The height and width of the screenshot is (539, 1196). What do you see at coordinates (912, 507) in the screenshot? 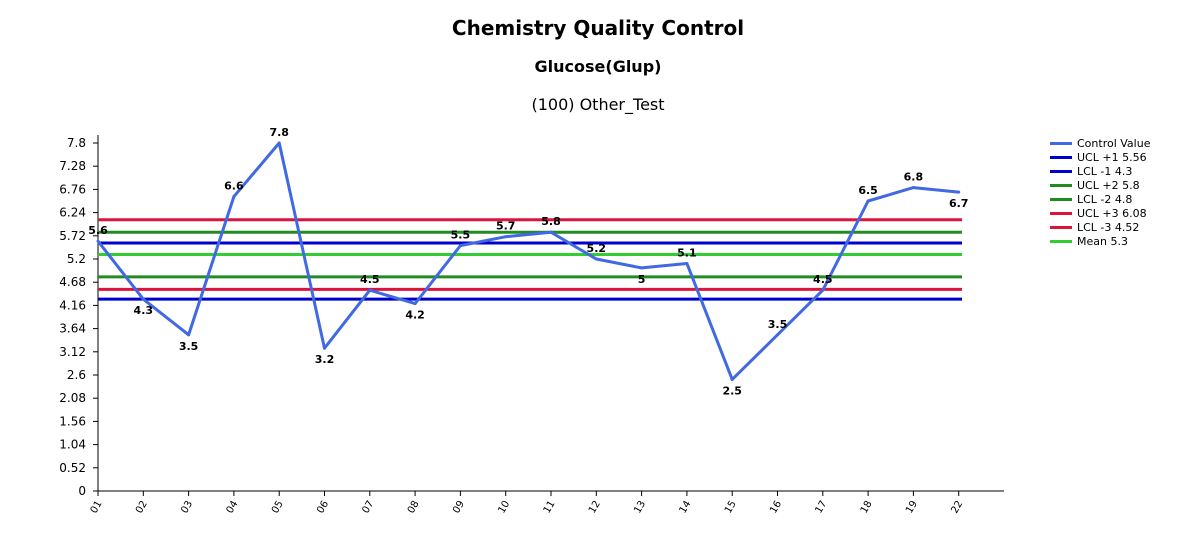
I see `x-tick-label: 19` at bounding box center [912, 507].